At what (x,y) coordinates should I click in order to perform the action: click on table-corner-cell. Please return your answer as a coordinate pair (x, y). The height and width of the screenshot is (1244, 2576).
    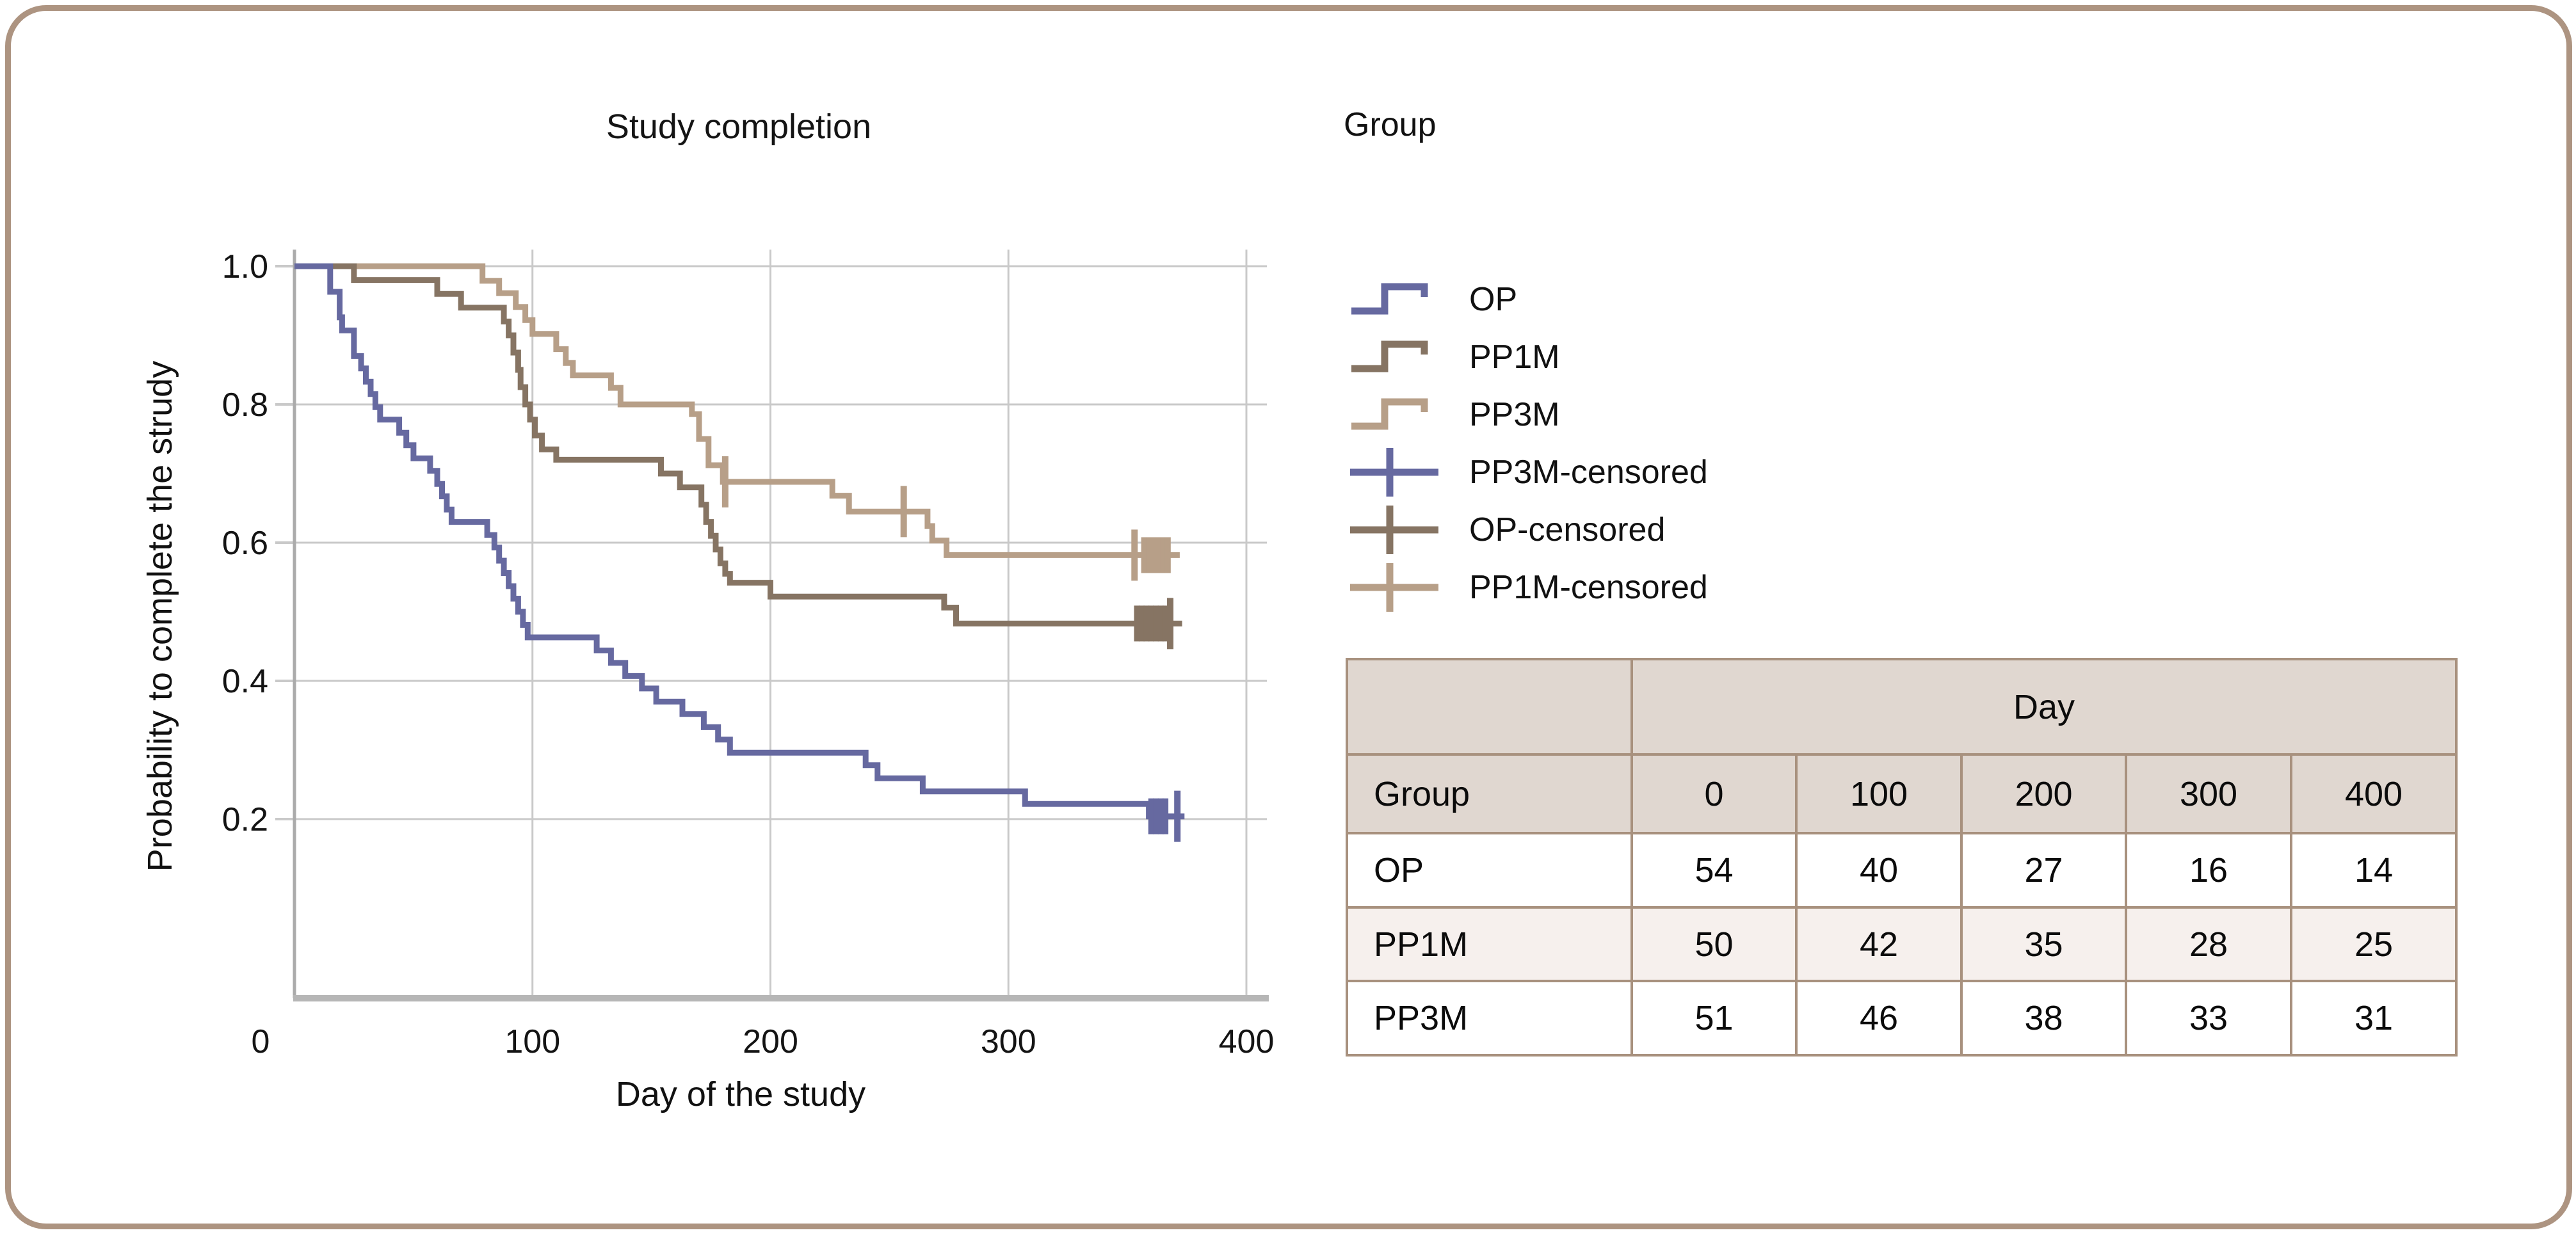
    Looking at the image, I should click on (1489, 707).